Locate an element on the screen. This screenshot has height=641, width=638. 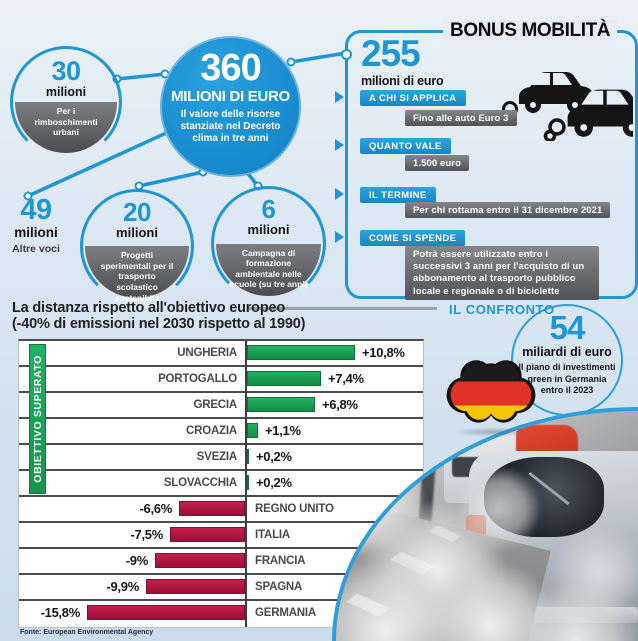
bubble-reforestation: 30 milioni Per i rimboschimenti urbani is located at coordinates (66, 102).